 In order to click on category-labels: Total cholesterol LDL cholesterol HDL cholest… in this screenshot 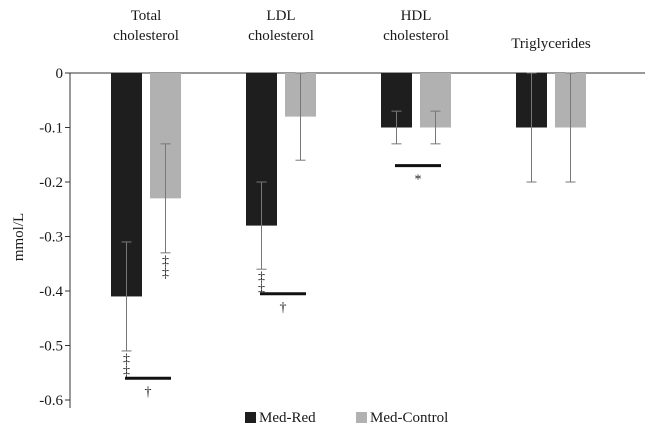, I will do `click(352, 30)`.